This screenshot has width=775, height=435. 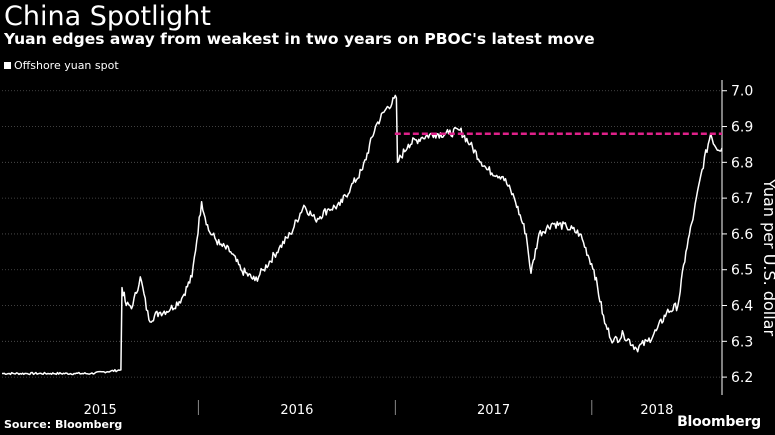 I want to click on legend-swatch, so click(x=7, y=65).